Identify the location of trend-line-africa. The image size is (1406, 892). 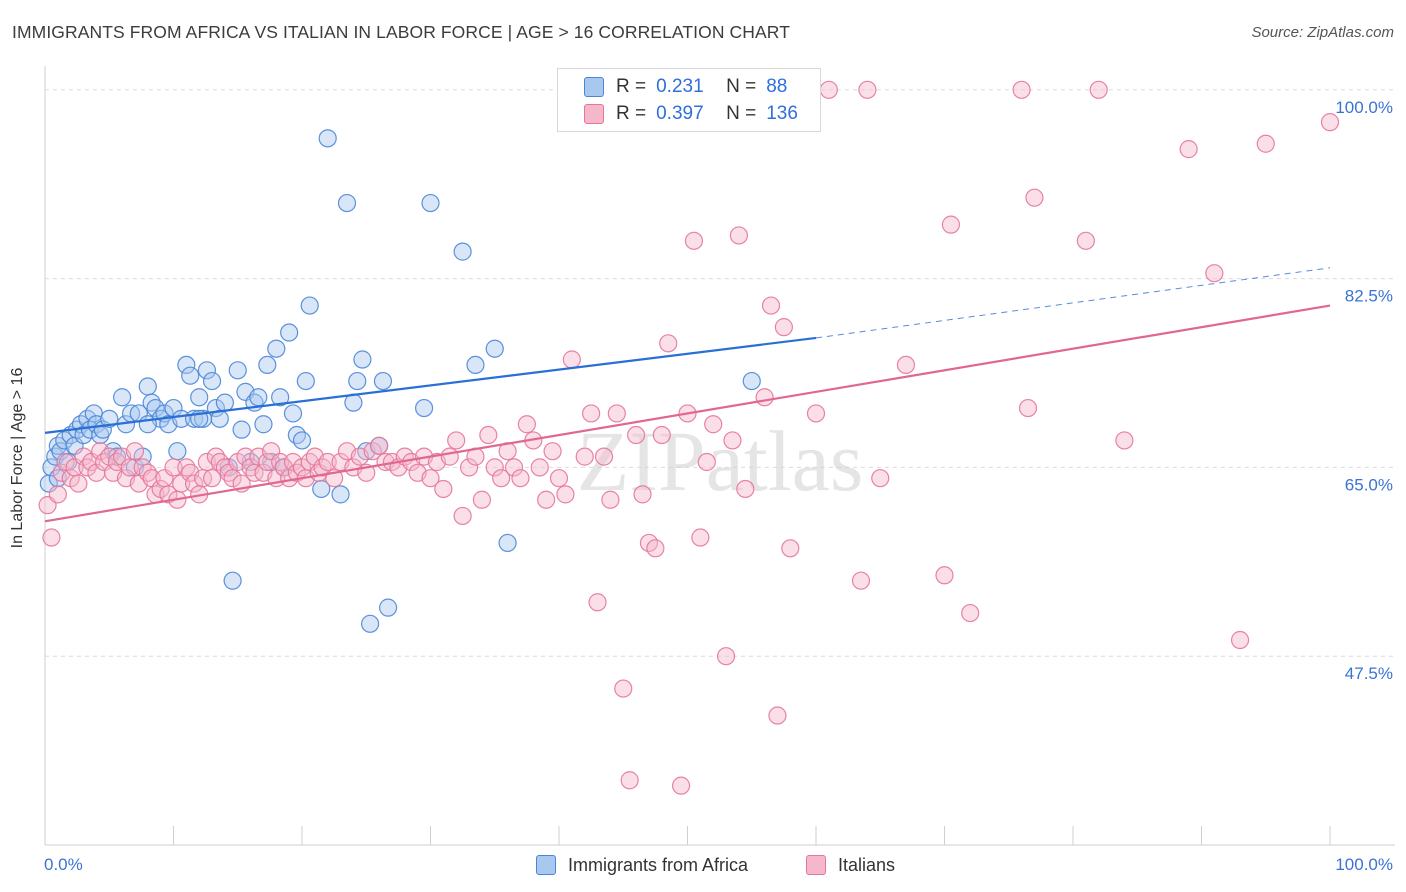
(430, 385).